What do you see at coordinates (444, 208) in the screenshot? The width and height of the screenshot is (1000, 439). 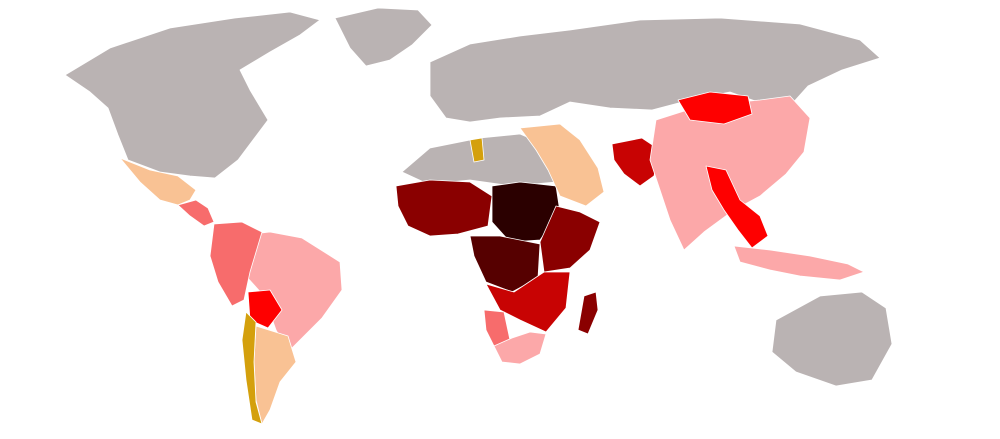 I see `region-west-africa` at bounding box center [444, 208].